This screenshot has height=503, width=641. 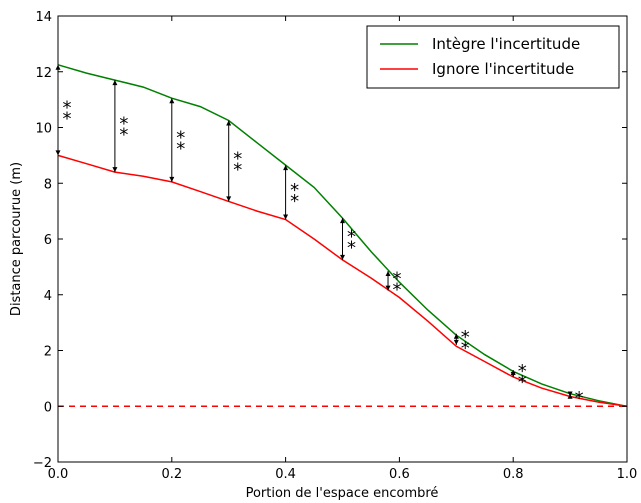 What do you see at coordinates (43, 17) in the screenshot?
I see `y-tick-label-8: 14` at bounding box center [43, 17].